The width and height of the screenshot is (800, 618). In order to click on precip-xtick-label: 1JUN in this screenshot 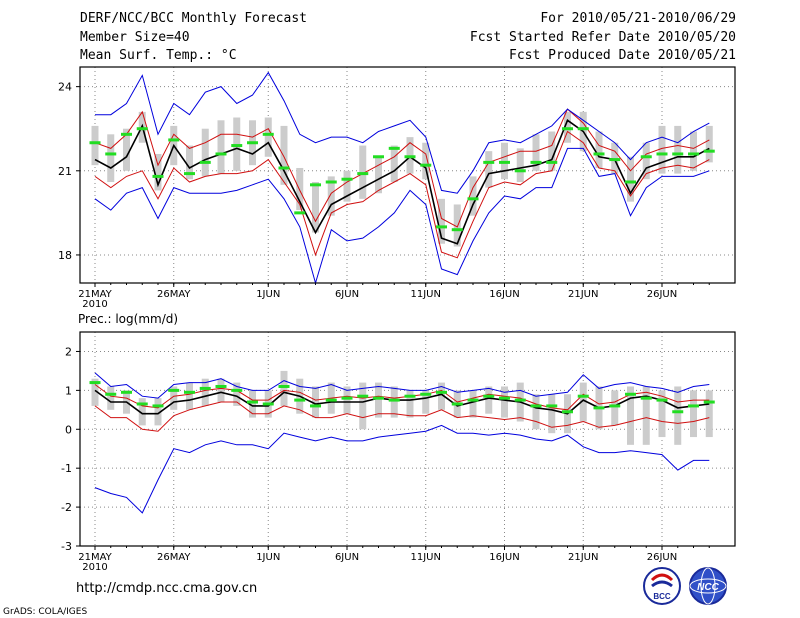, I will do `click(268, 557)`.